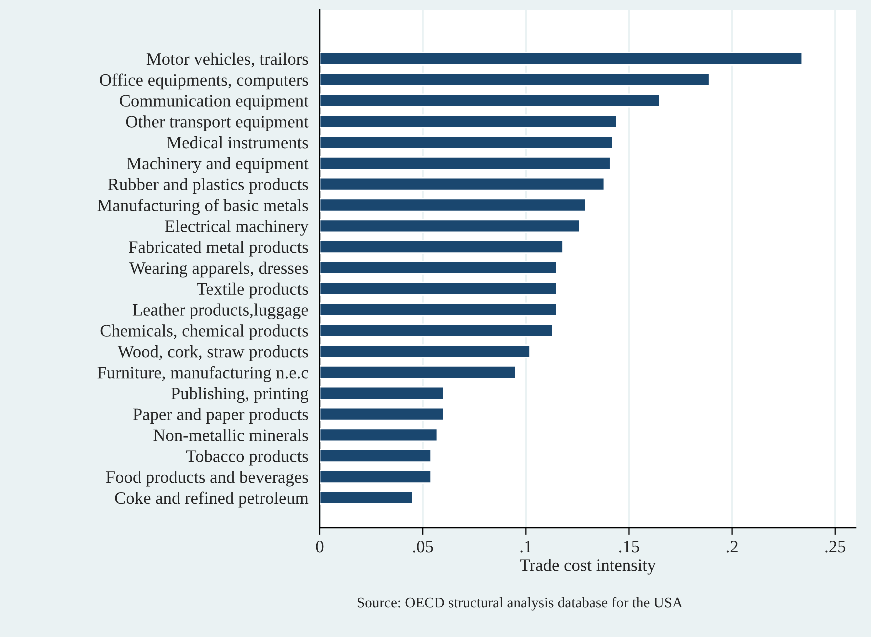 Image resolution: width=871 pixels, height=637 pixels. What do you see at coordinates (630, 547) in the screenshot?
I see `x-tick-label: .15` at bounding box center [630, 547].